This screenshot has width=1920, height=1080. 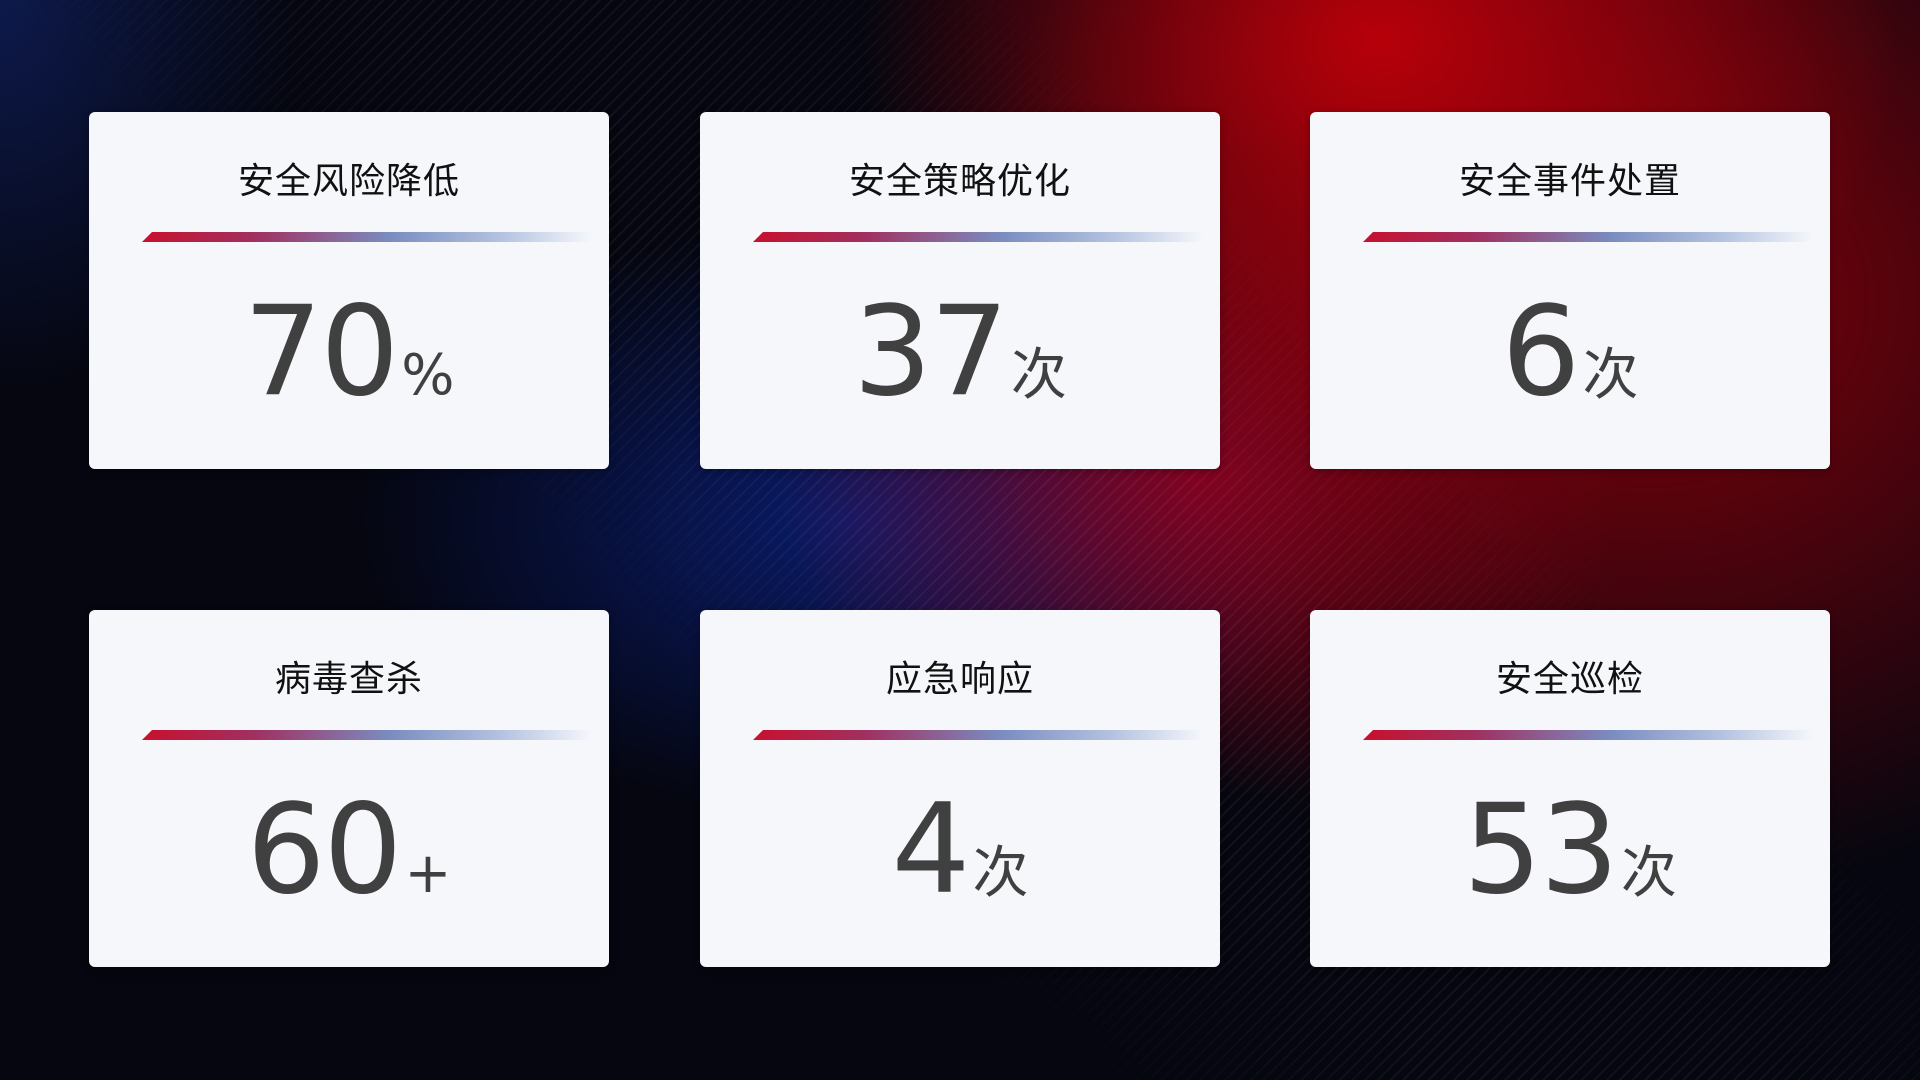 I want to click on card-title: 应急响应, so click(x=959, y=679).